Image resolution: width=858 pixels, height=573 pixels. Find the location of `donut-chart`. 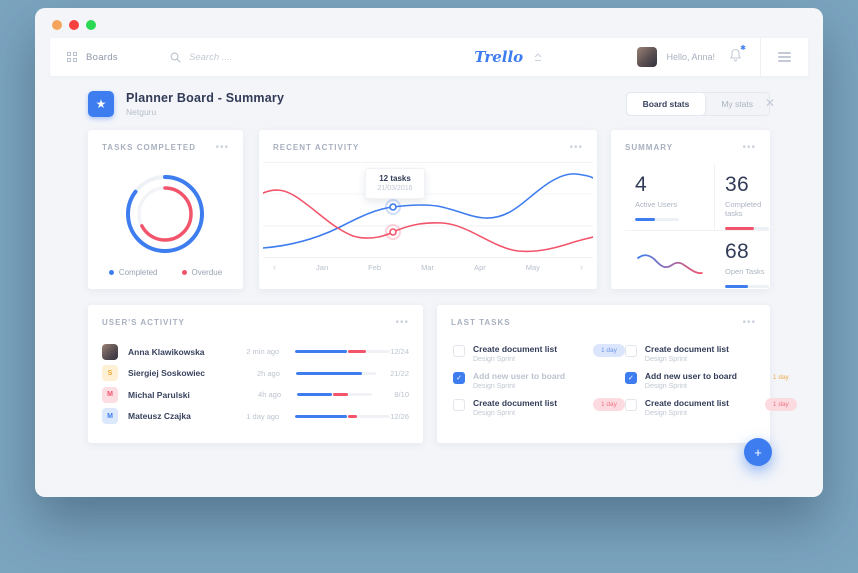

donut-chart is located at coordinates (165, 214).